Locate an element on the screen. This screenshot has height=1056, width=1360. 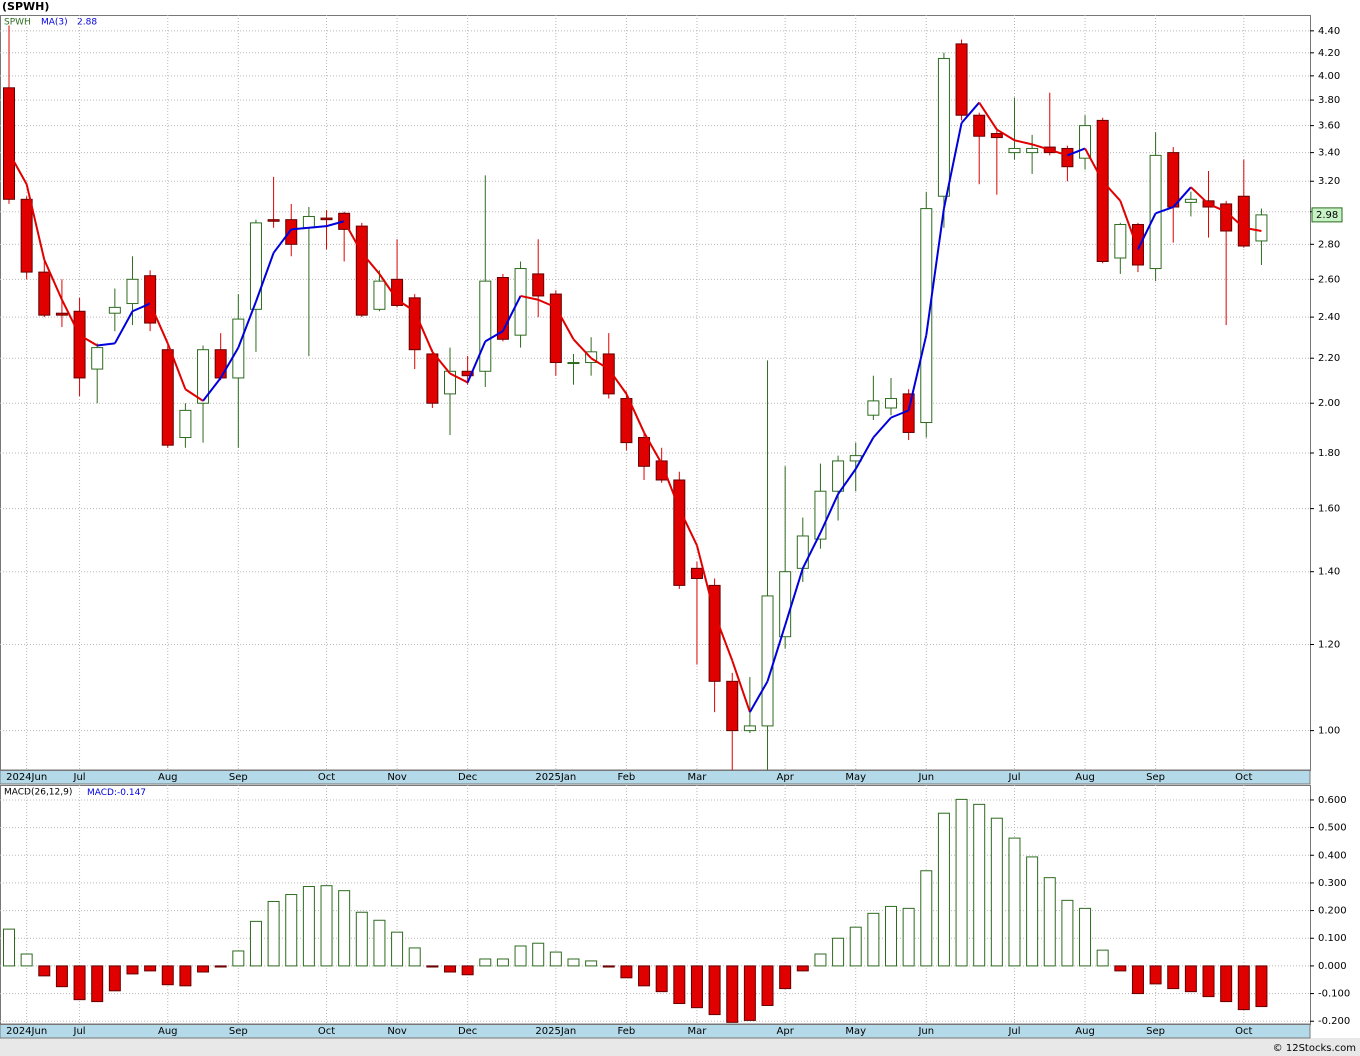
y-tick-label: 4.20 is located at coordinates (1329, 53).